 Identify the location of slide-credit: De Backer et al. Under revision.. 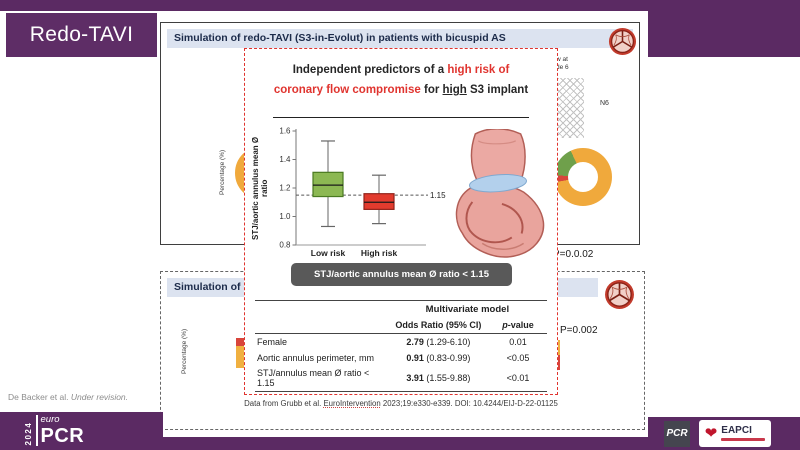
(68, 397).